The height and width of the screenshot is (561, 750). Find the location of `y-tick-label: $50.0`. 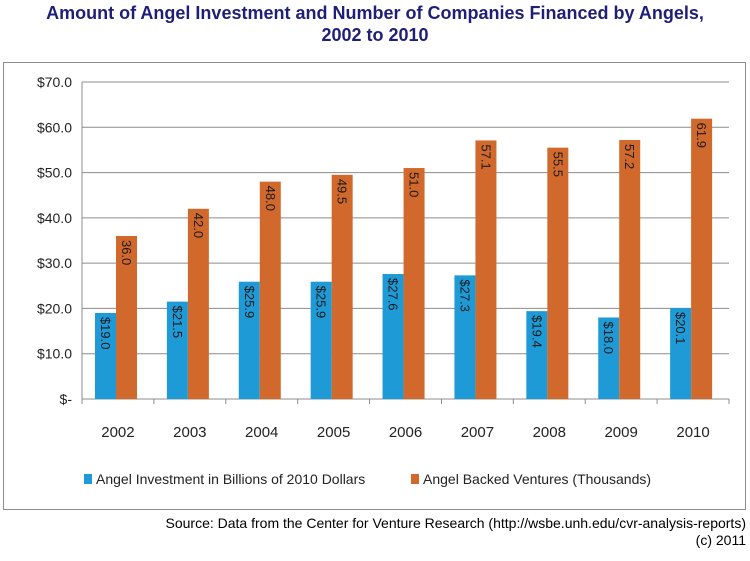

y-tick-label: $50.0 is located at coordinates (54, 173).